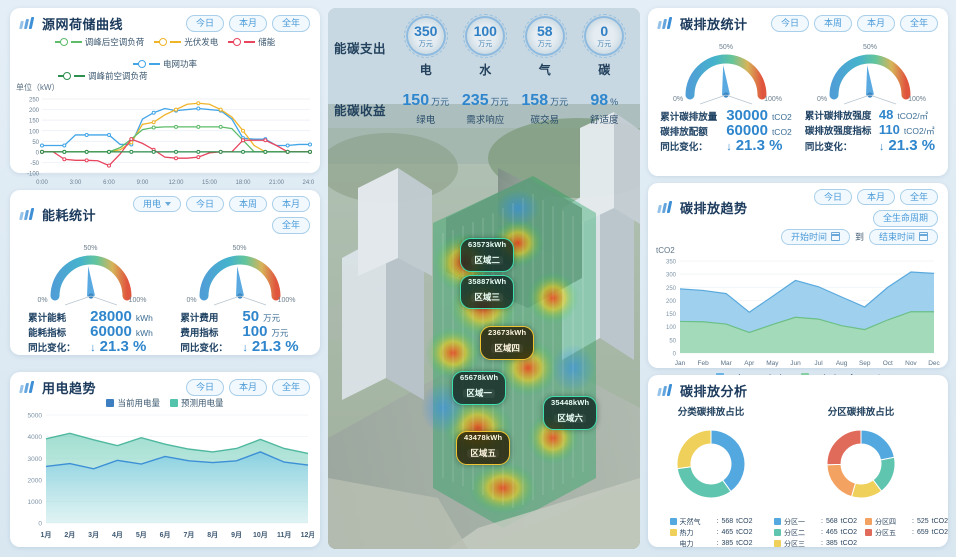 This screenshot has height=557, width=956. I want to click on legend-item: 电网功率, so click(164, 64).